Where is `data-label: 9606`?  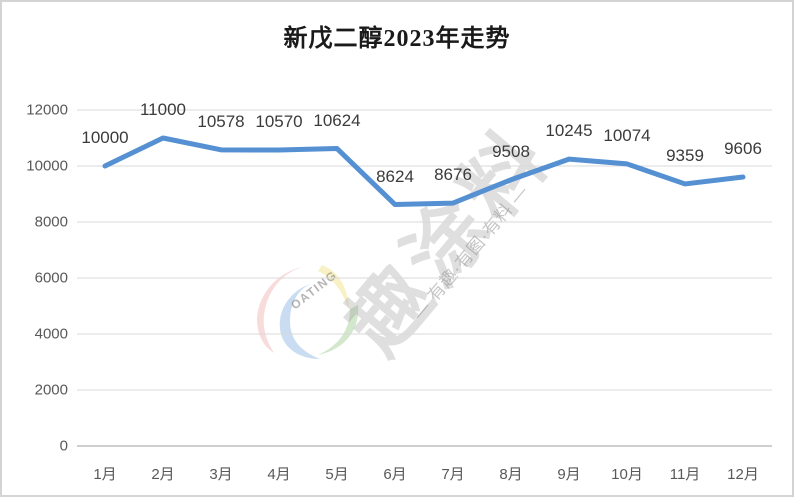
data-label: 9606 is located at coordinates (743, 149).